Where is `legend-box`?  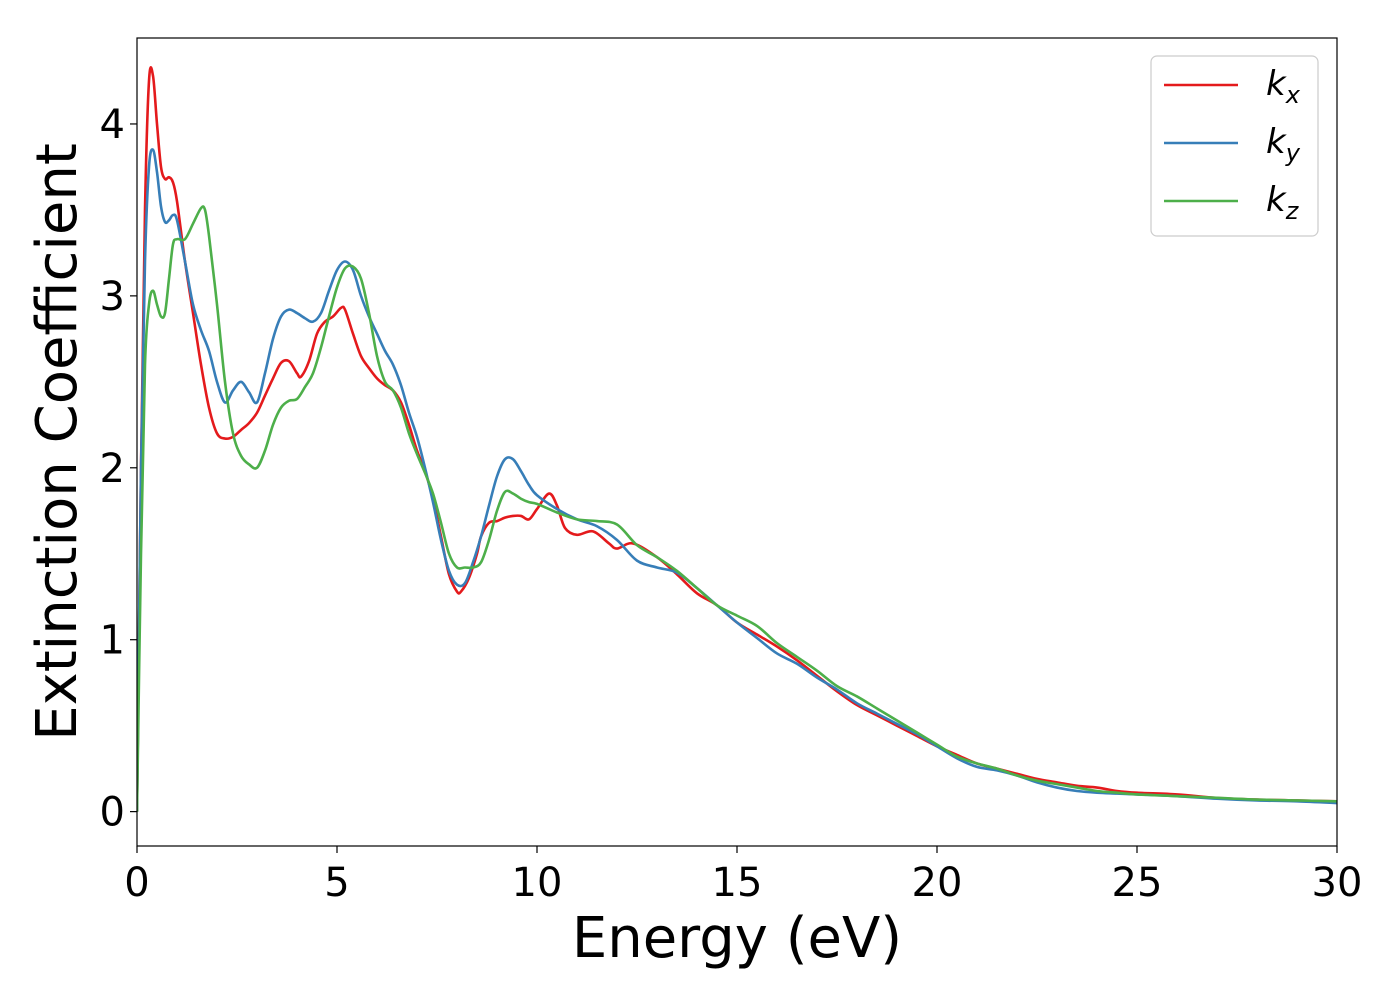
legend-box is located at coordinates (1234, 146).